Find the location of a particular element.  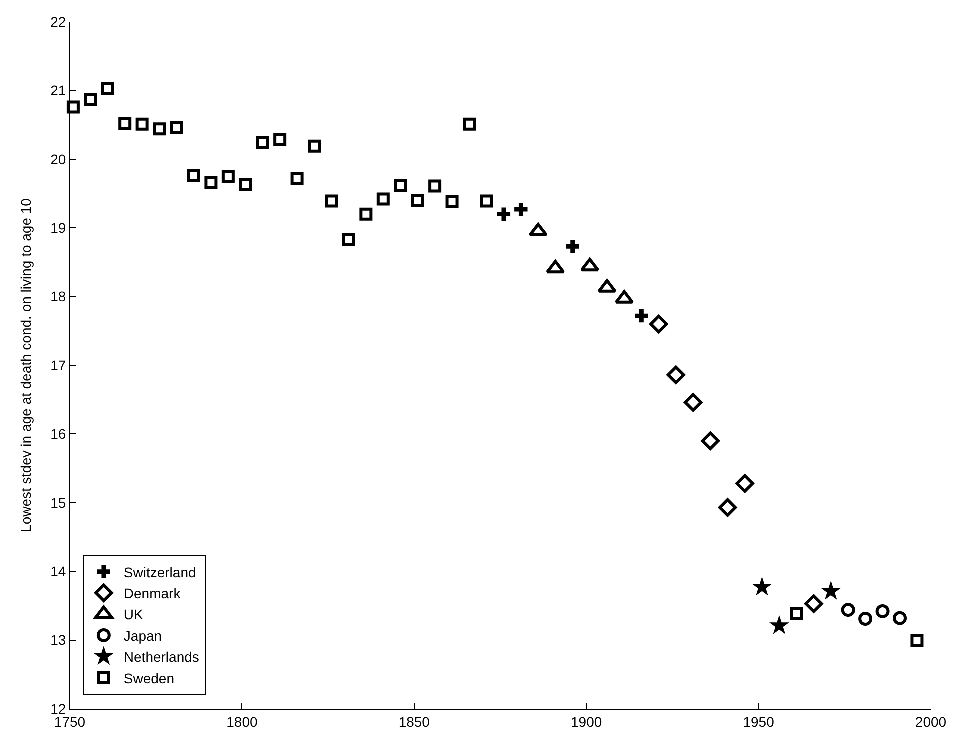

legend-label: UK is located at coordinates (134, 614).